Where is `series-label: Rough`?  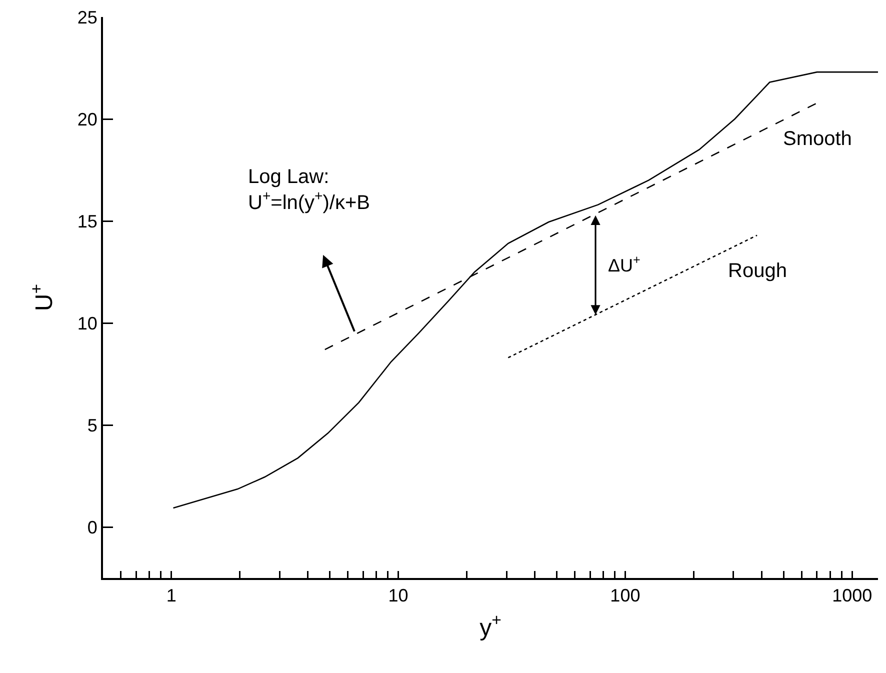
series-label: Rough is located at coordinates (757, 271).